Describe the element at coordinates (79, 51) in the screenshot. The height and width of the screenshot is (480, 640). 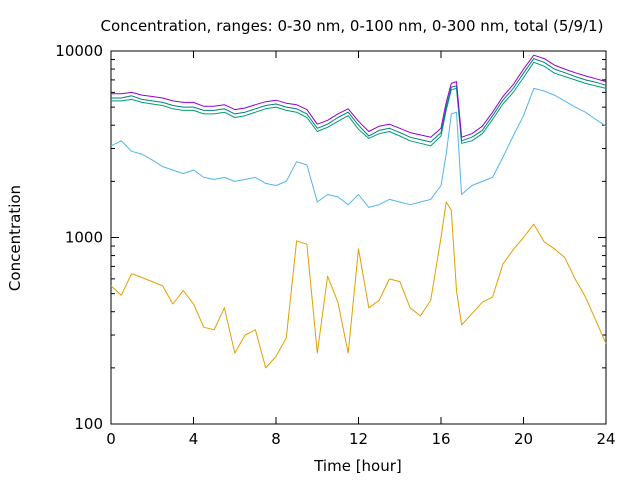
I see `y-tick-label: 10000` at that location.